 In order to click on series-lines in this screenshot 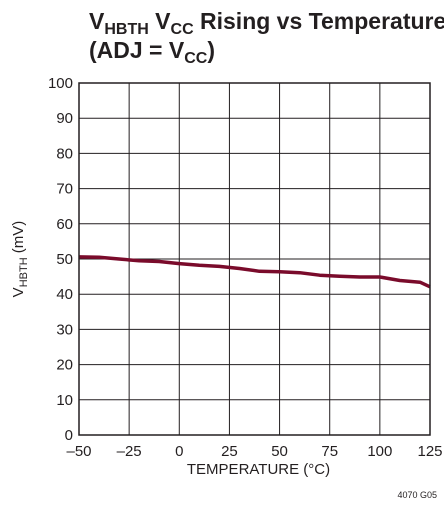, I will do `click(254, 272)`.